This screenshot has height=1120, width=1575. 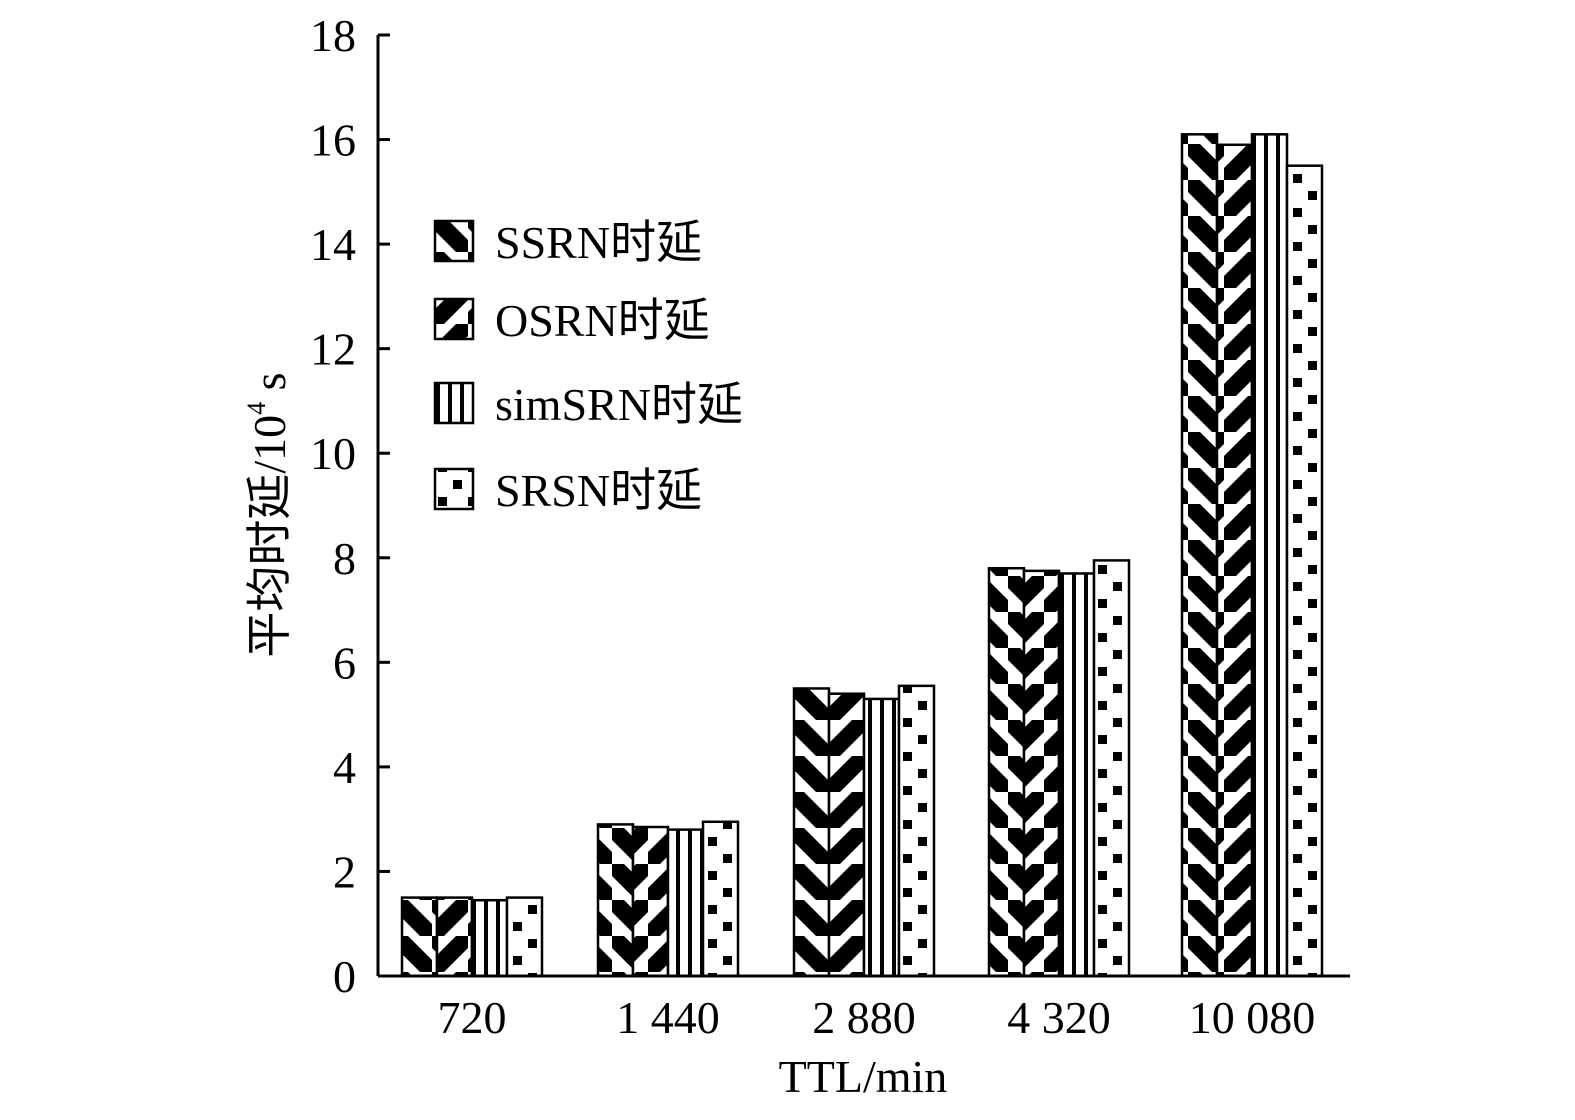 I want to click on bar-SSRN时延-2 880, so click(x=811, y=832).